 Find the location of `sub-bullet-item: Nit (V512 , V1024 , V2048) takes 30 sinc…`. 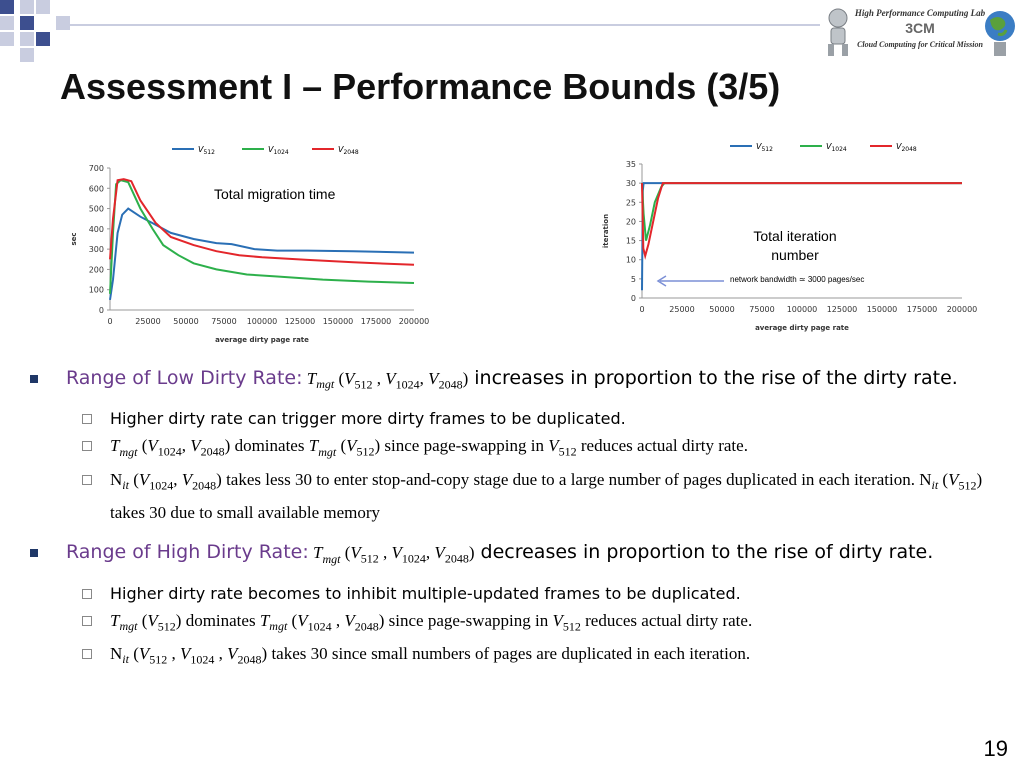

sub-bullet-item: Nit (V512 , V1024 , V2048) takes 30 sinc… is located at coordinates (522, 656).